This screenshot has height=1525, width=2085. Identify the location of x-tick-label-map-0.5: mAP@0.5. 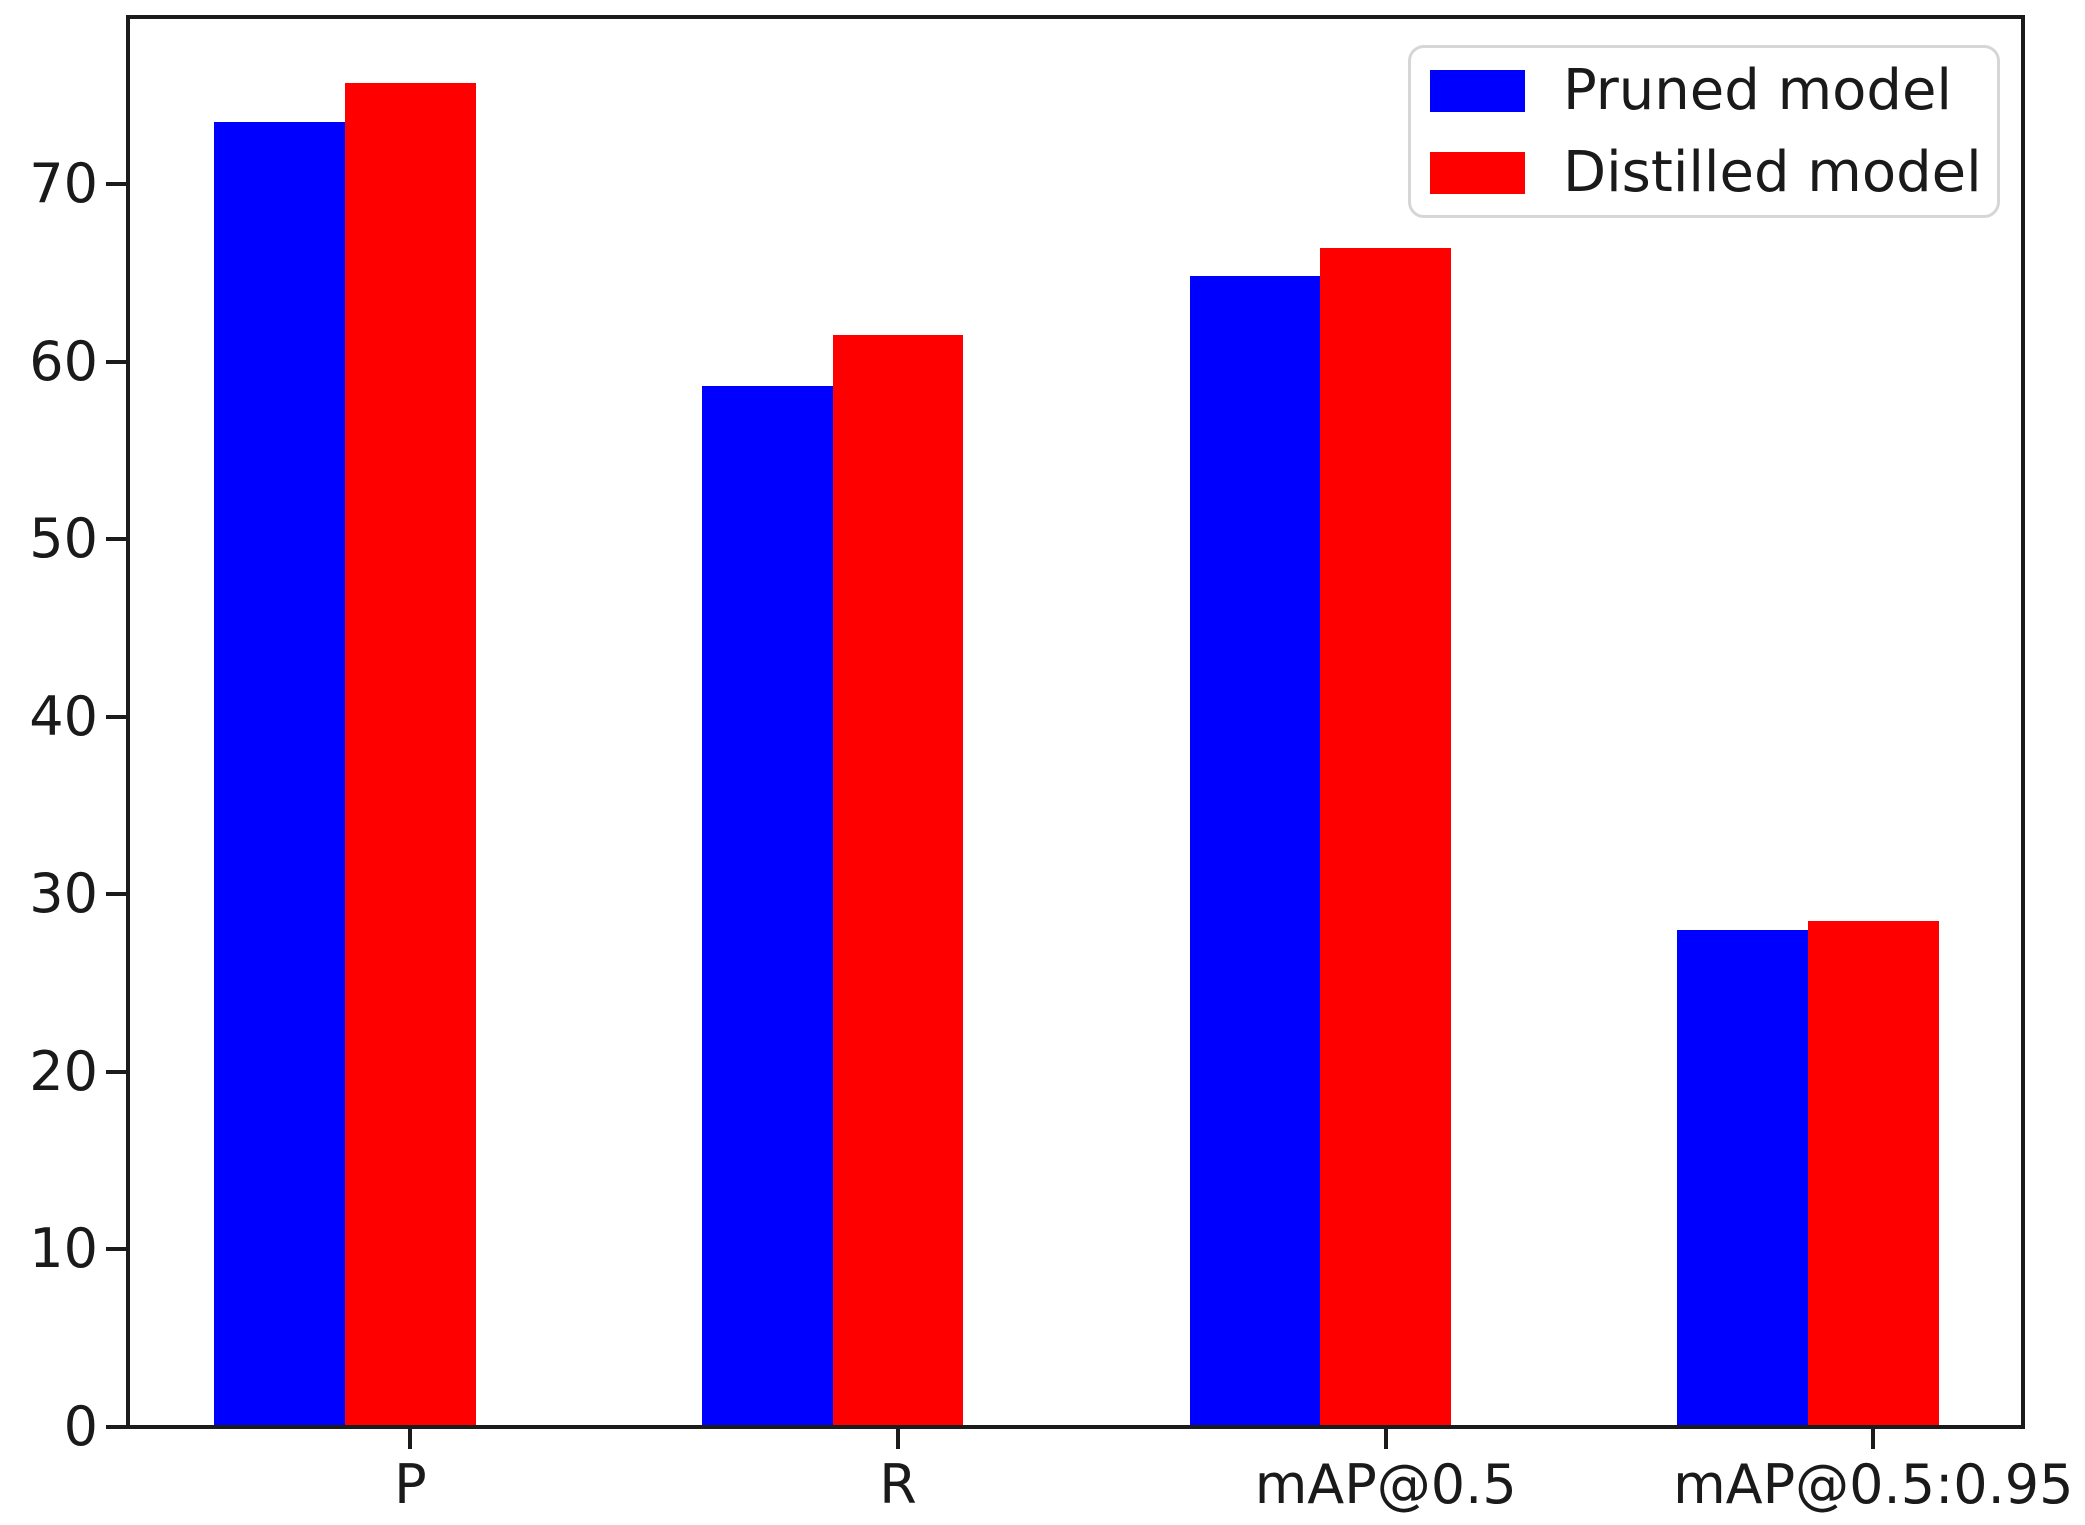
(1385, 1484).